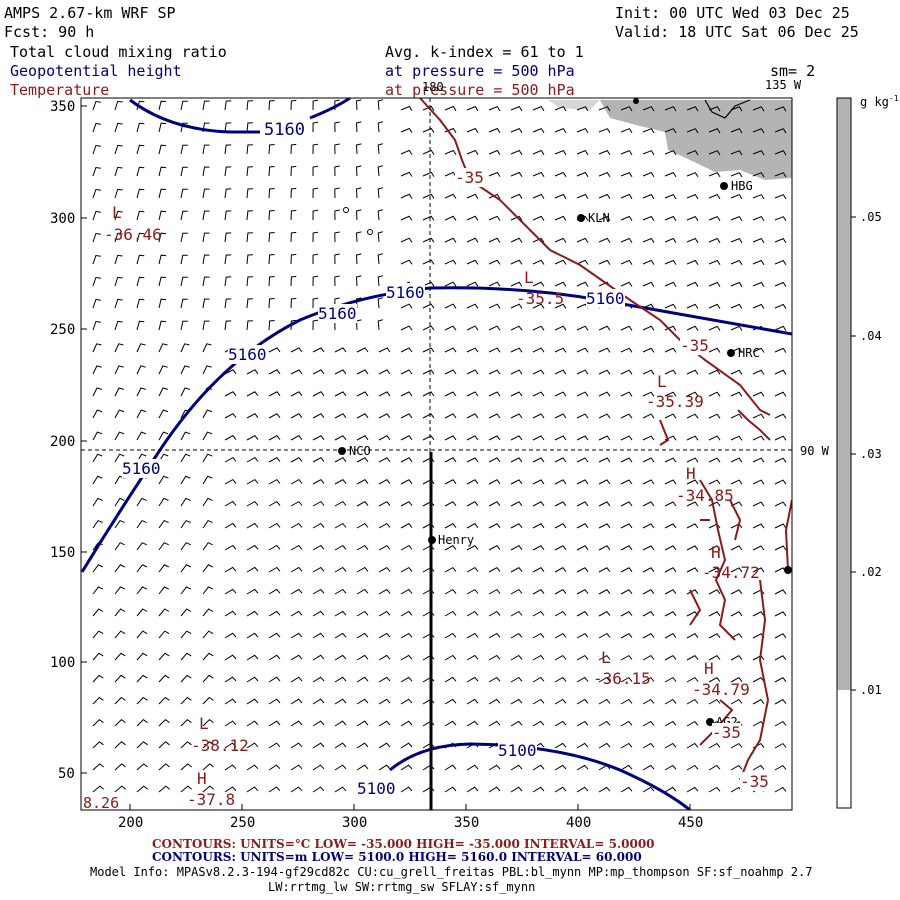 The width and height of the screenshot is (900, 900). What do you see at coordinates (432, 540) in the screenshot?
I see `station-henry-marker` at bounding box center [432, 540].